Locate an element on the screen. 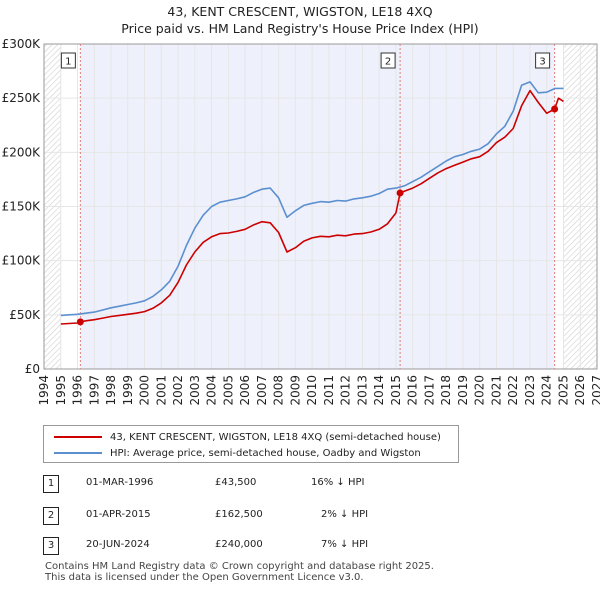  x-tick-label: 2001 is located at coordinates (161, 390).